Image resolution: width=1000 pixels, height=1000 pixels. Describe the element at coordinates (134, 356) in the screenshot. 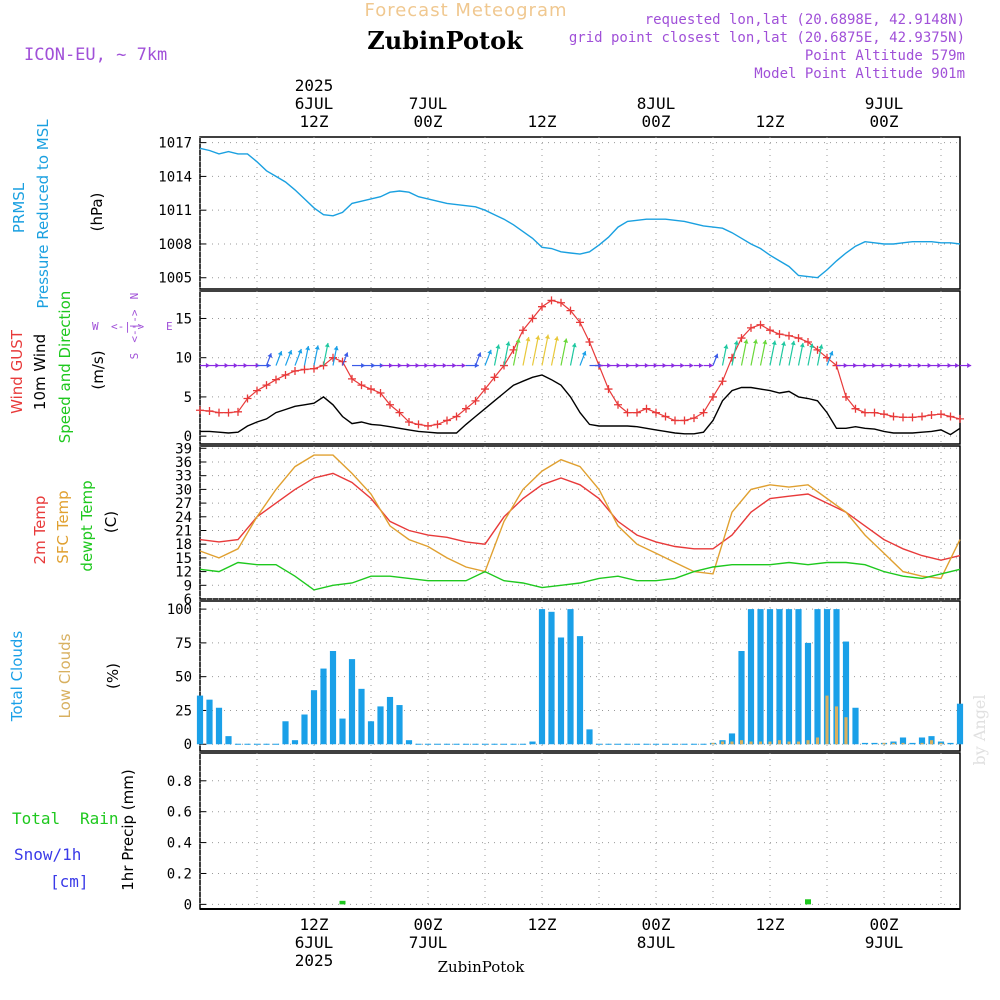

I see `compass-south: S` at that location.